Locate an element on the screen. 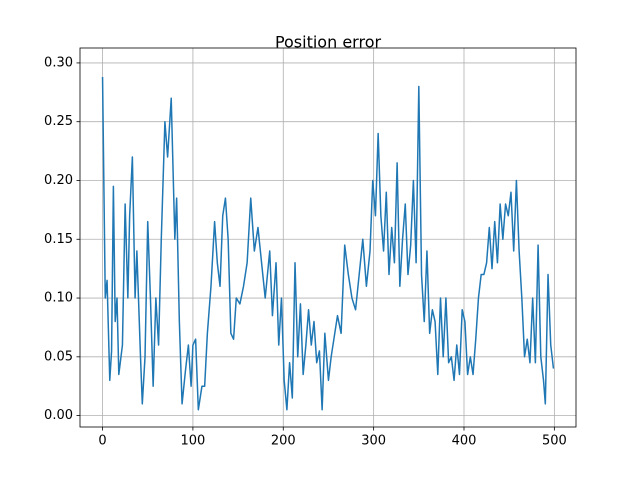 The width and height of the screenshot is (640, 480). x-tick-label: 200 is located at coordinates (283, 441).